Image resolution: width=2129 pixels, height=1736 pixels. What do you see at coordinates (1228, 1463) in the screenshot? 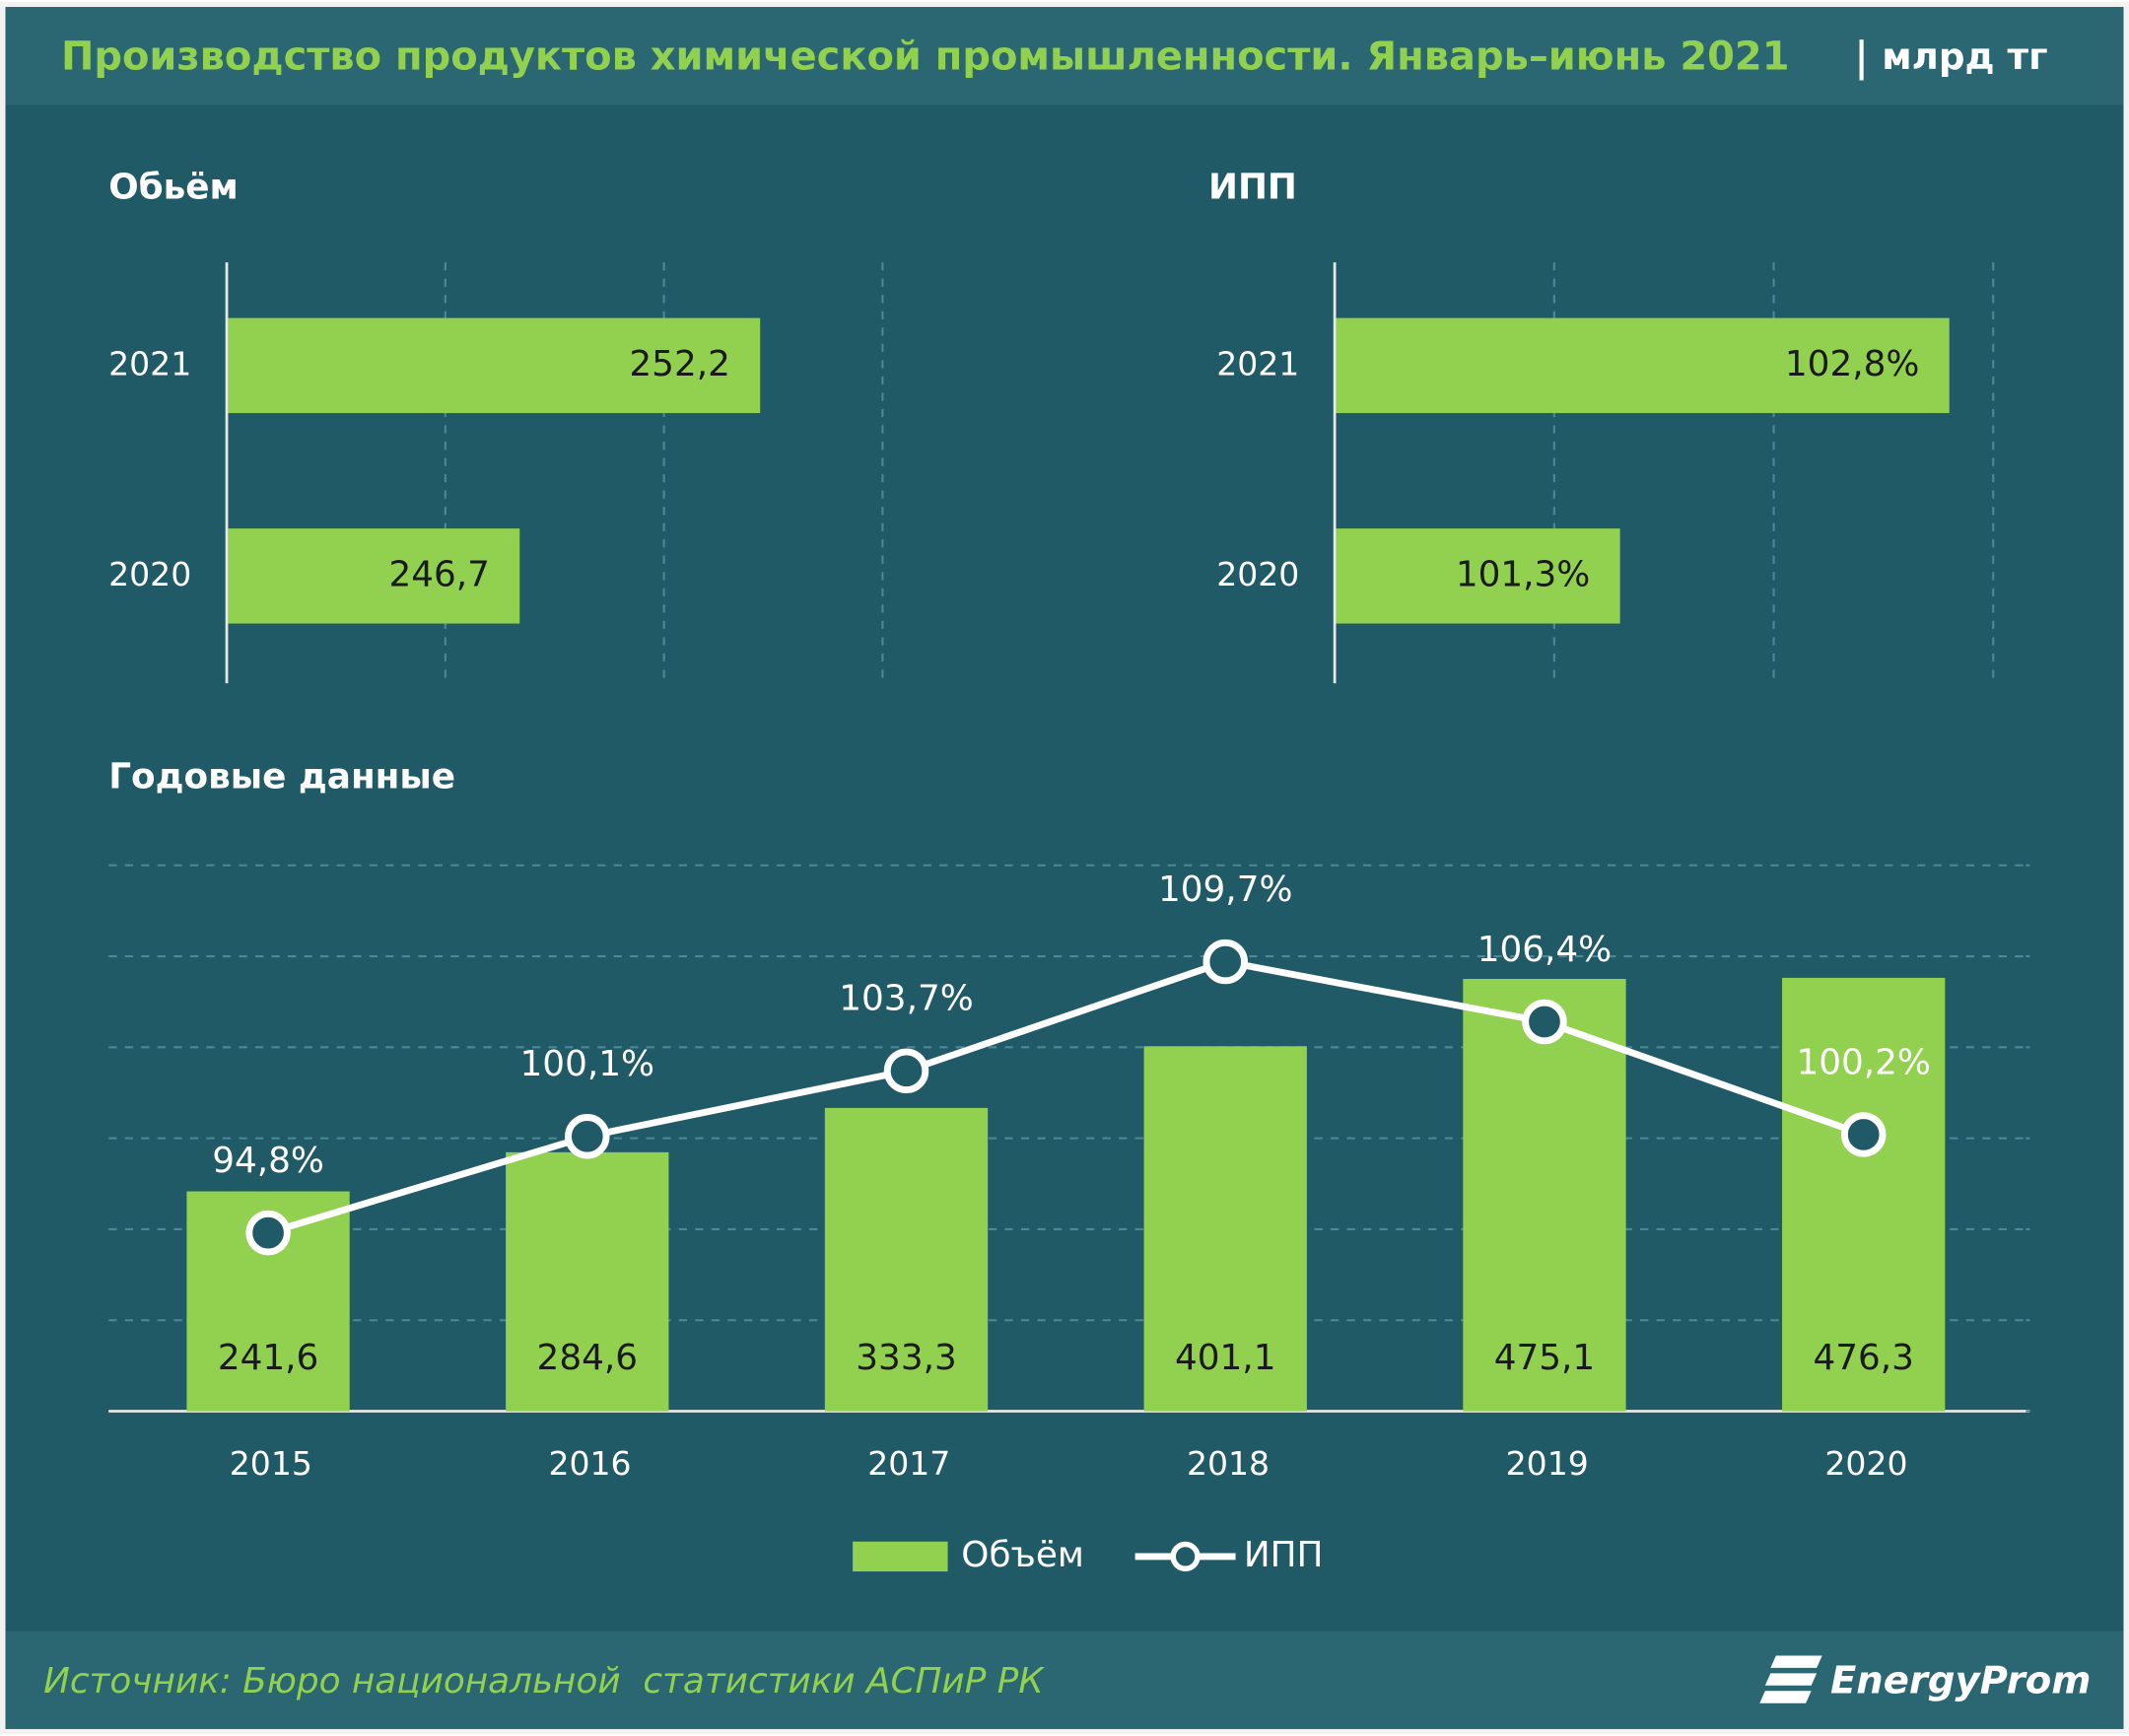
I see `x-tick-label: 2018` at bounding box center [1228, 1463].